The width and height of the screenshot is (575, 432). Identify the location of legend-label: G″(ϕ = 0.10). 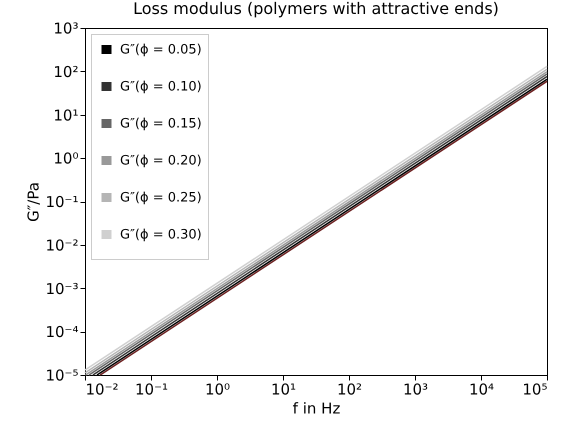
(161, 87).